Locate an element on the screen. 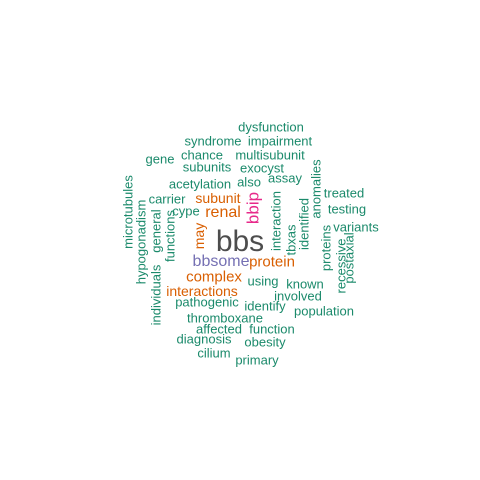 The image size is (480, 480). word-bbip: bbip is located at coordinates (253, 208).